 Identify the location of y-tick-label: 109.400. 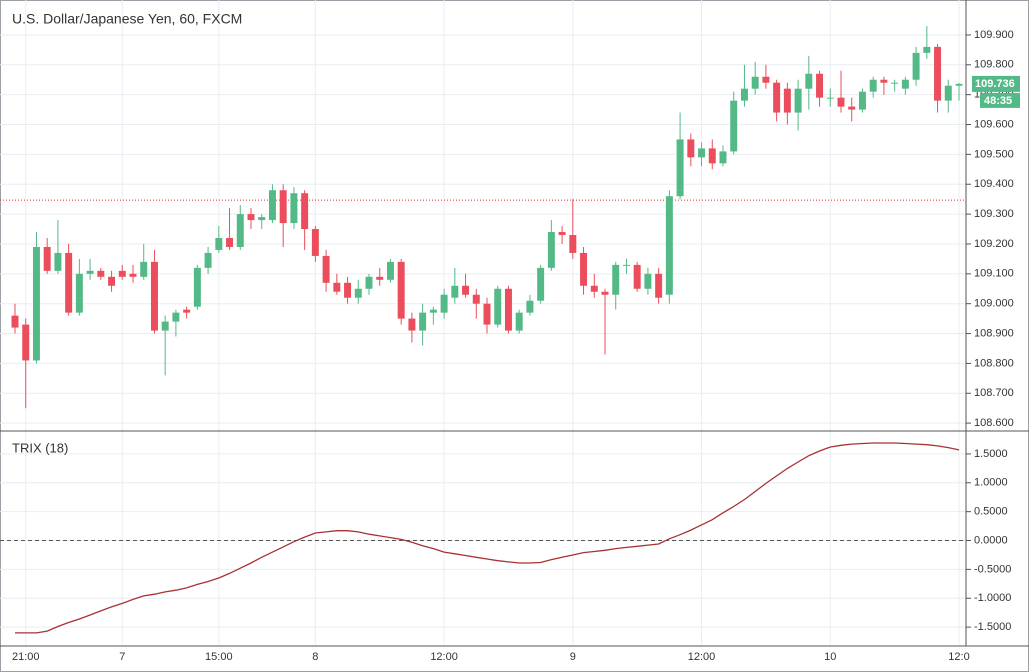
(994, 184).